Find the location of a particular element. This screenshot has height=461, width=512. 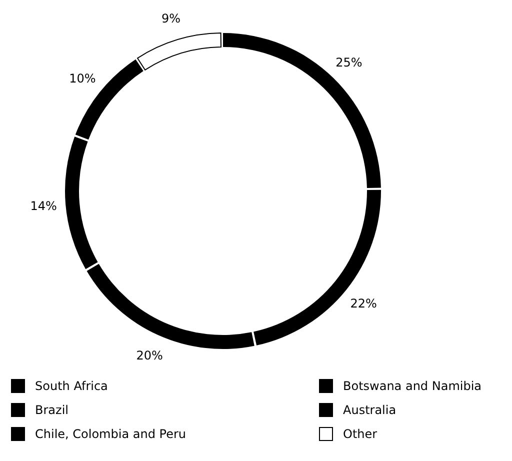

data-label: 10% is located at coordinates (82, 79).